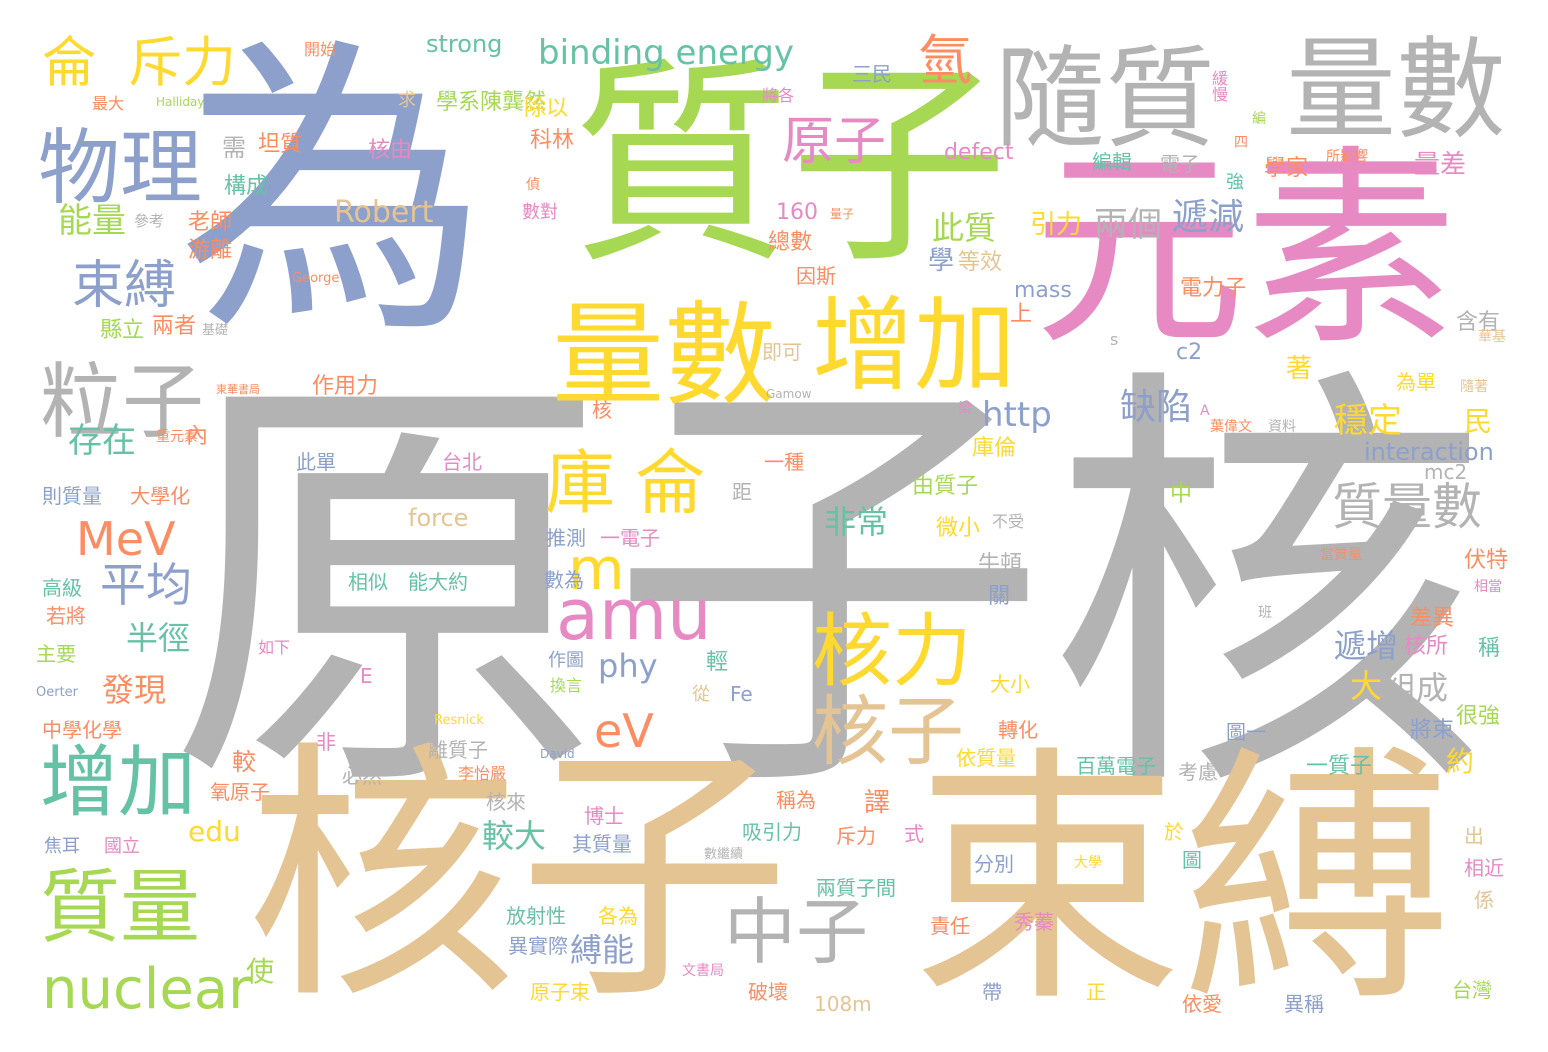 The width and height of the screenshot is (1548, 1052). Describe the element at coordinates (326, 742) in the screenshot. I see `word: 非` at that location.